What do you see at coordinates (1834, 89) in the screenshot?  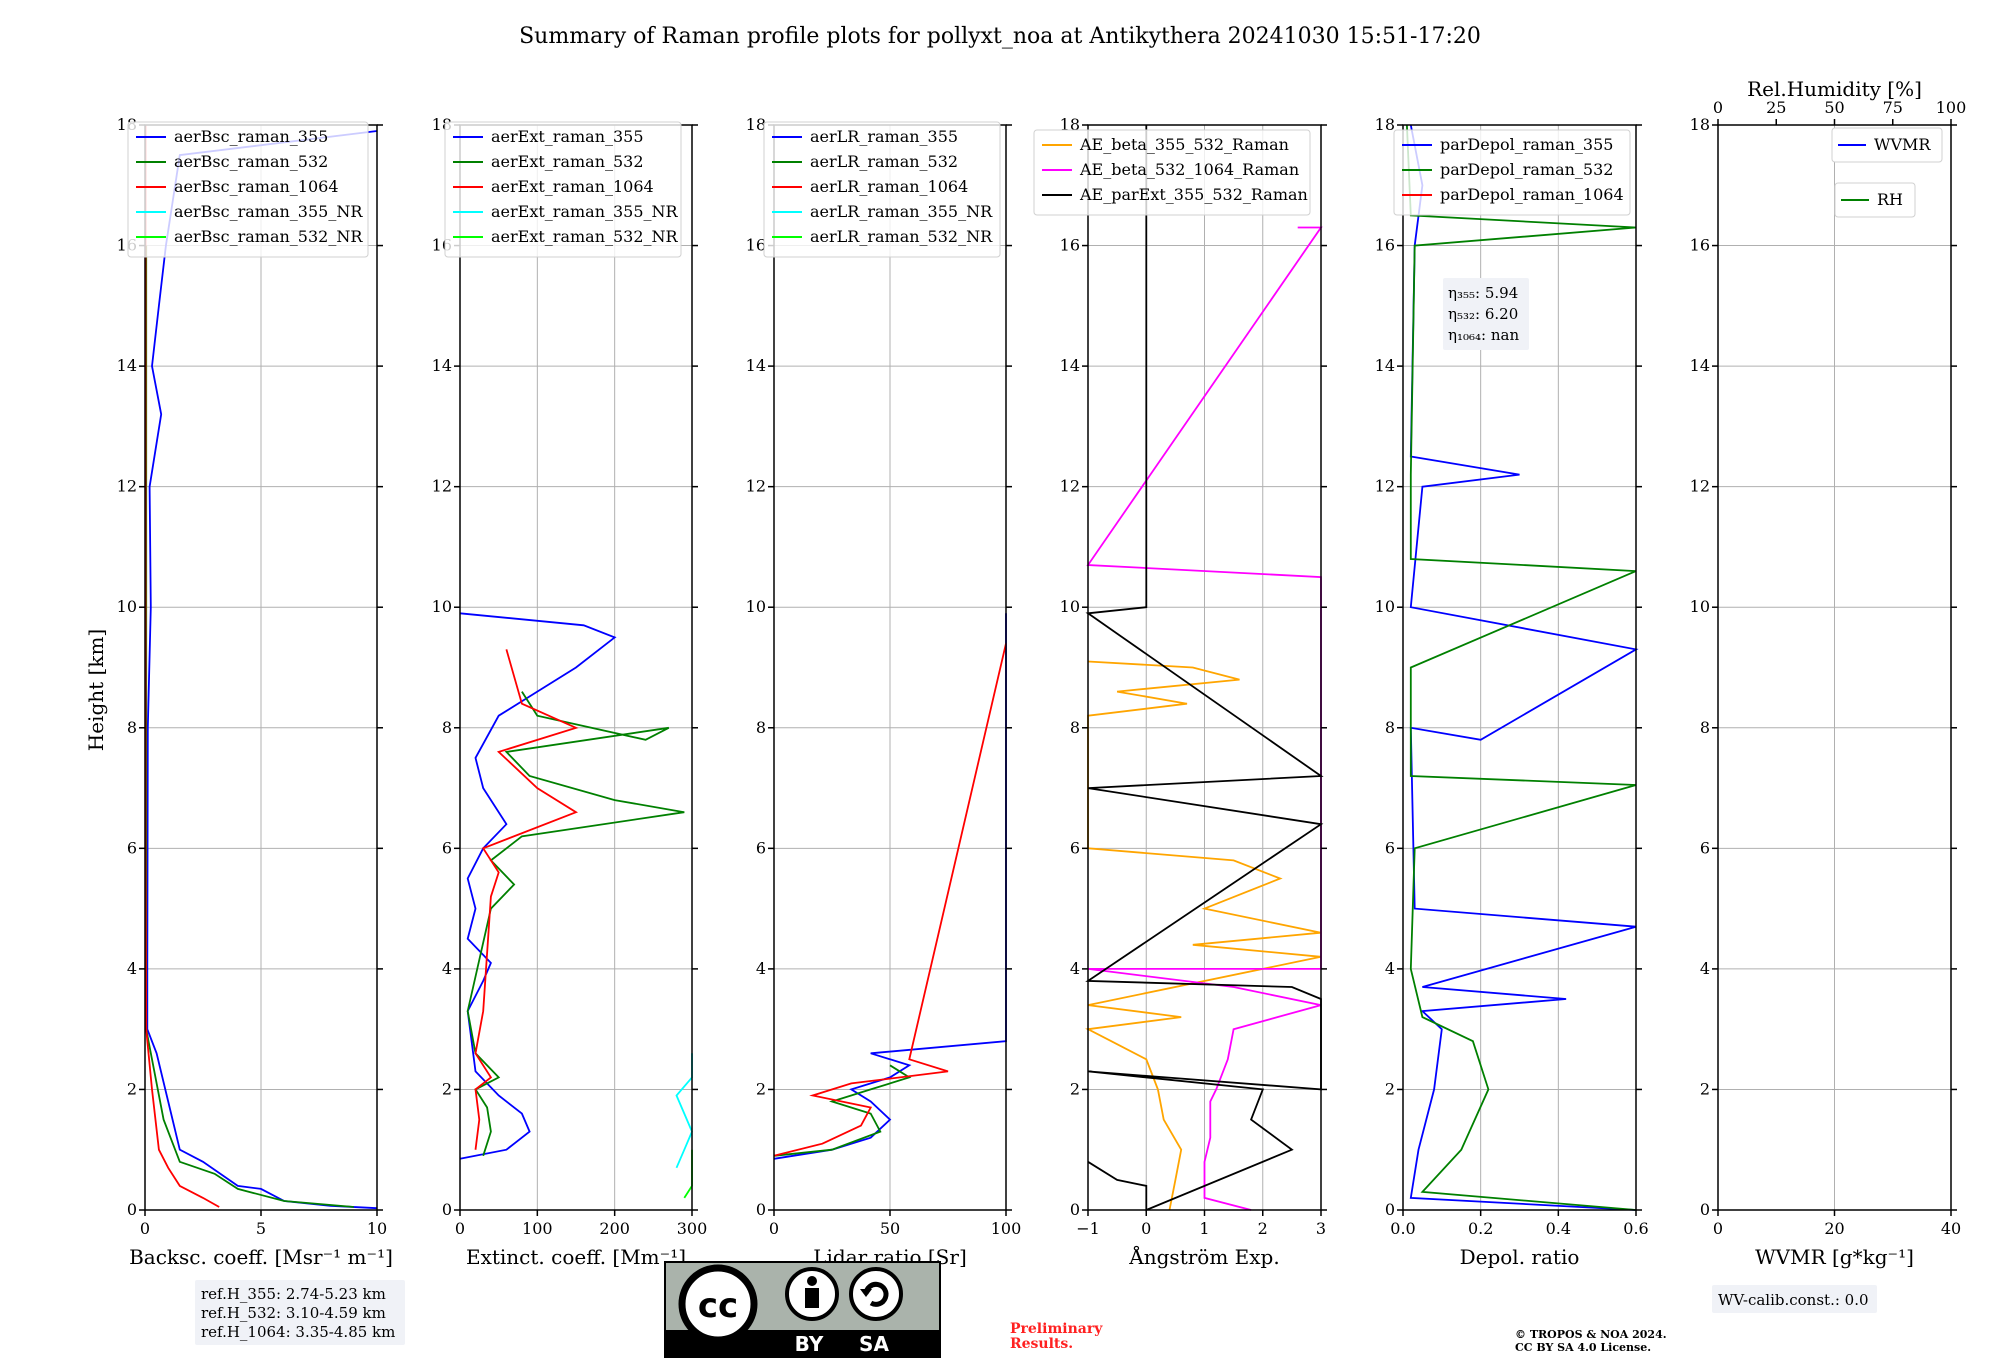 I see `top-axis-label: Rel.Humidity [%]` at bounding box center [1834, 89].